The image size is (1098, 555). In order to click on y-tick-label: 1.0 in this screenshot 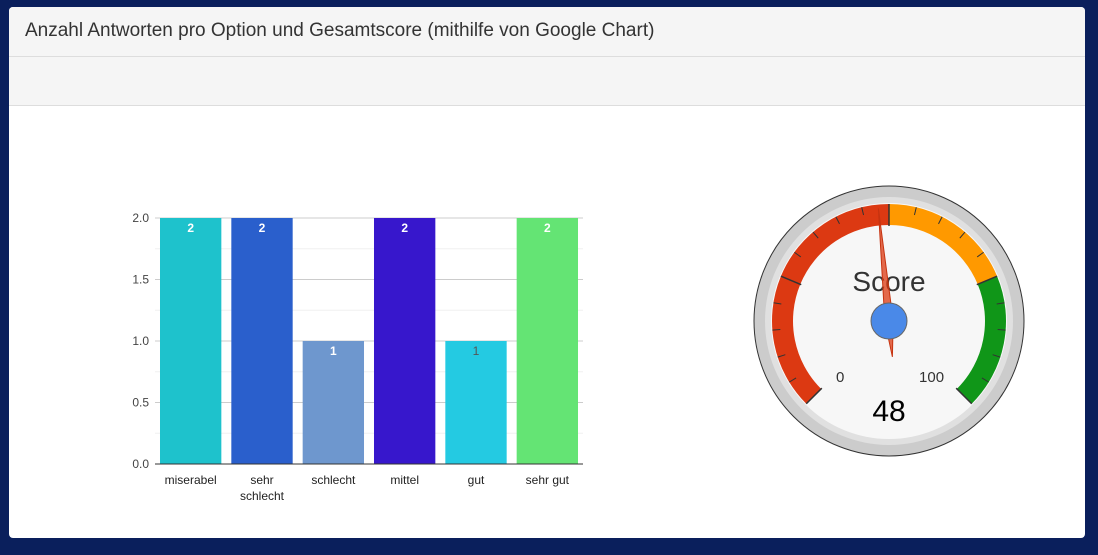, I will do `click(140, 341)`.